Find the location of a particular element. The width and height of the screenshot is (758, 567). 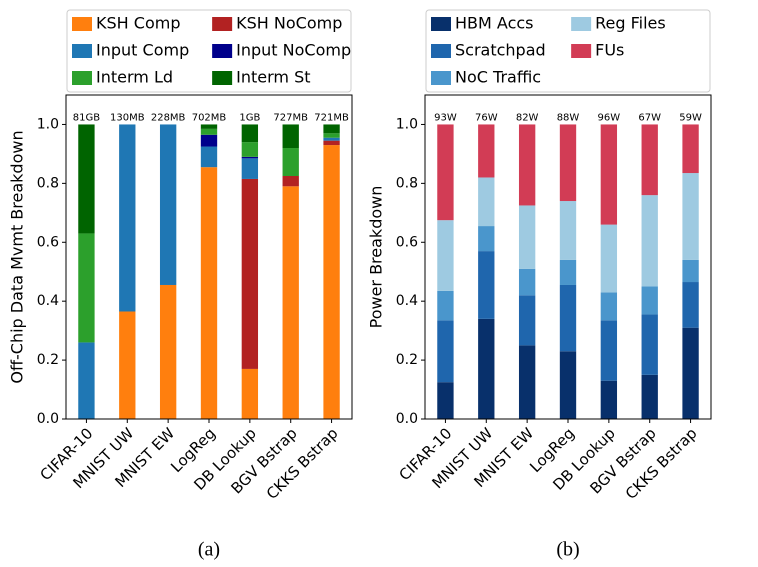

legend-label: NoC Traffic is located at coordinates (498, 77).